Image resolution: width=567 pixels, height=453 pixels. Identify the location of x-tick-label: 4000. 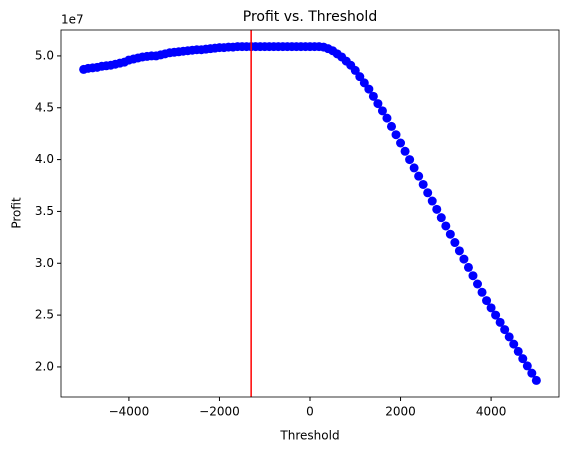
(491, 412).